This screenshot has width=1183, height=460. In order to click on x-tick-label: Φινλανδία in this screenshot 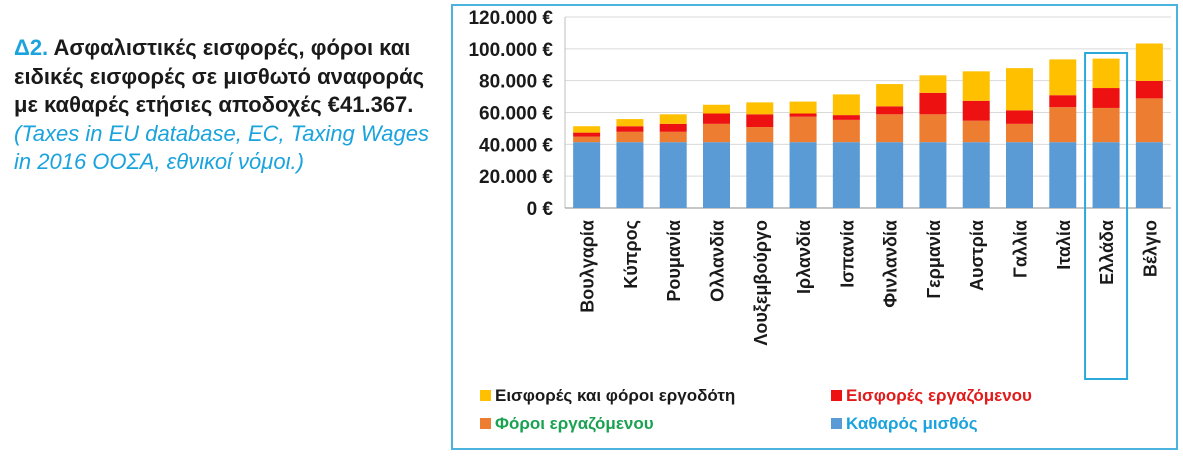, I will do `click(891, 264)`.